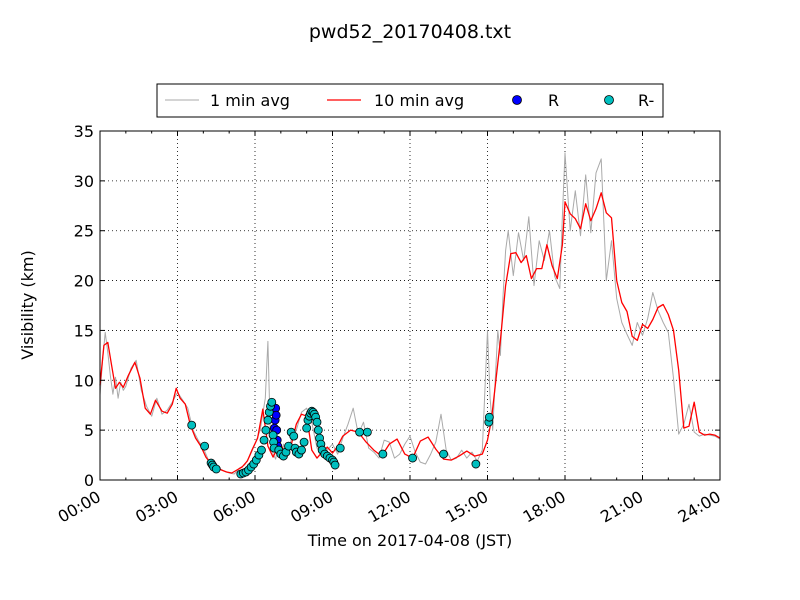  I want to click on y-tick-label: 15, so click(84, 330).